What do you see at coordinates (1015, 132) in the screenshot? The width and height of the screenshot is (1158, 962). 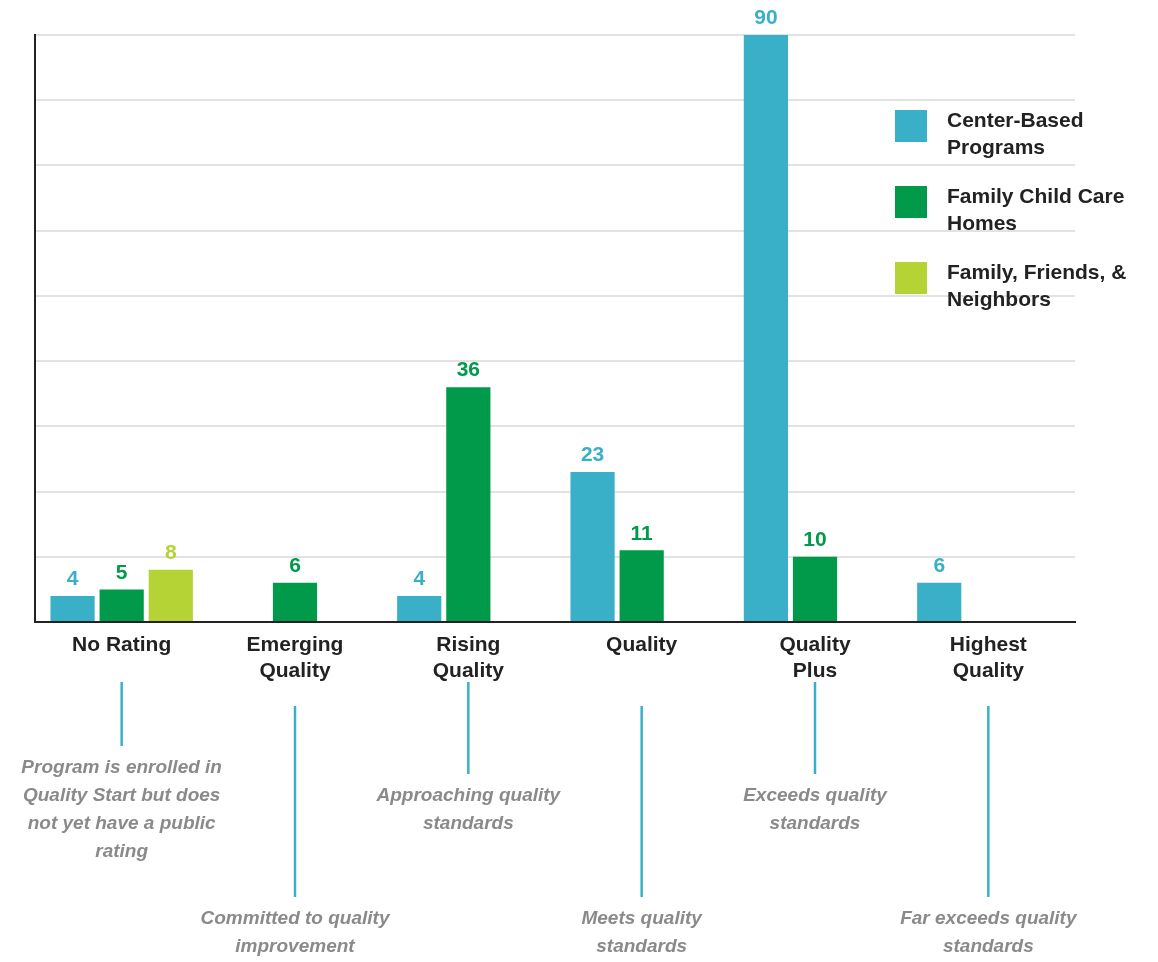 I see `legend-label: Center-Based Programs` at bounding box center [1015, 132].